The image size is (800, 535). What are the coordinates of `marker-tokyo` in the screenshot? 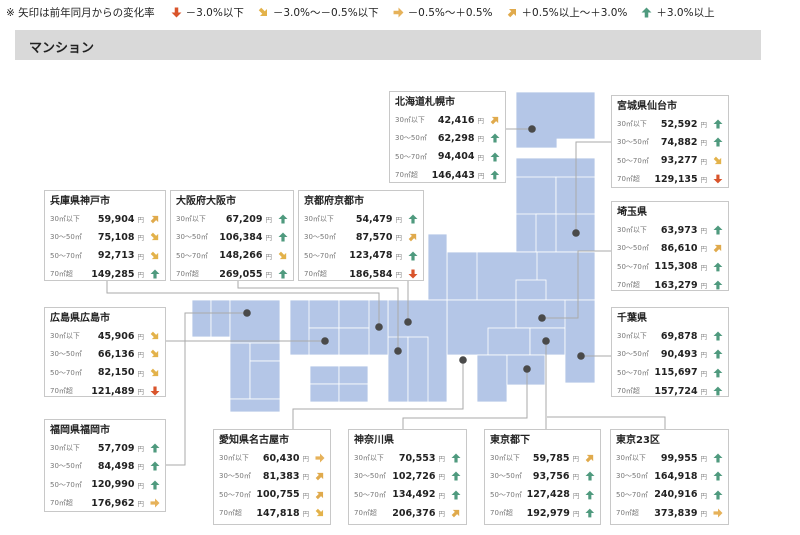 It's located at (546, 341).